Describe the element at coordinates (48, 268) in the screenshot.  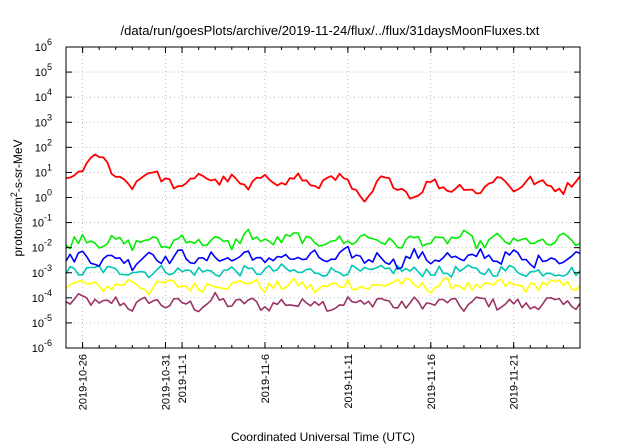
I see `y-tick-exponent: -3` at that location.